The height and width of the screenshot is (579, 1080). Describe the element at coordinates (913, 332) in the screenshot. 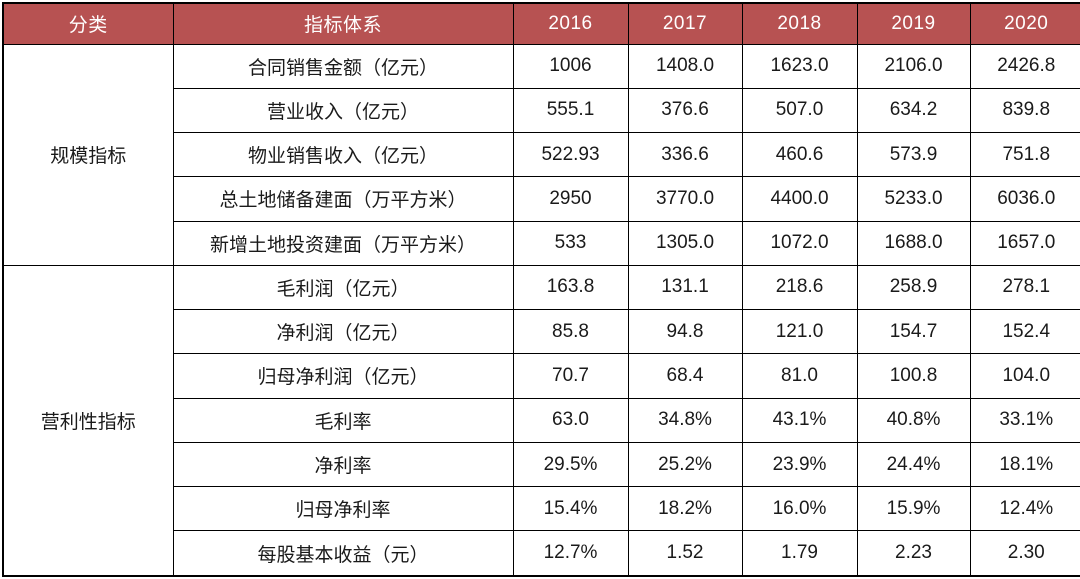

I see `value-cell: 154.7` at that location.